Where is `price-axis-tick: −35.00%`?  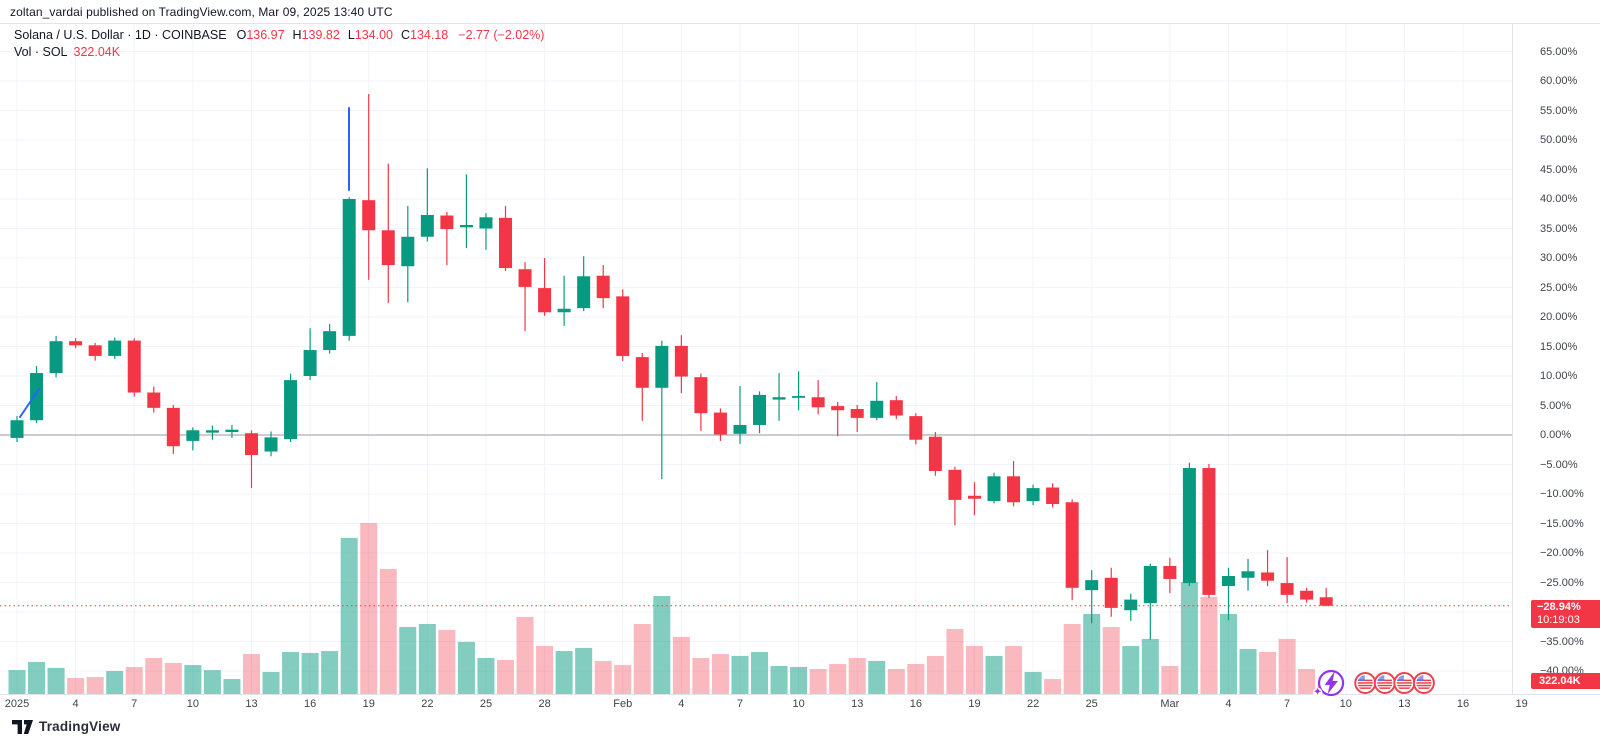
price-axis-tick: −35.00% is located at coordinates (1562, 641).